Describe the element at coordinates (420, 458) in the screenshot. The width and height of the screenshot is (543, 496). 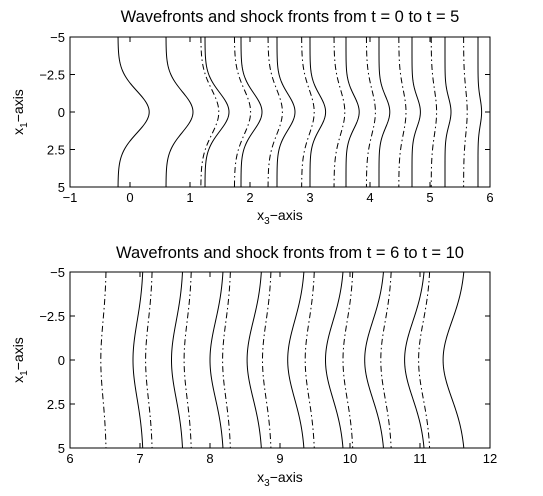
I see `x-tick-label: 11` at that location.